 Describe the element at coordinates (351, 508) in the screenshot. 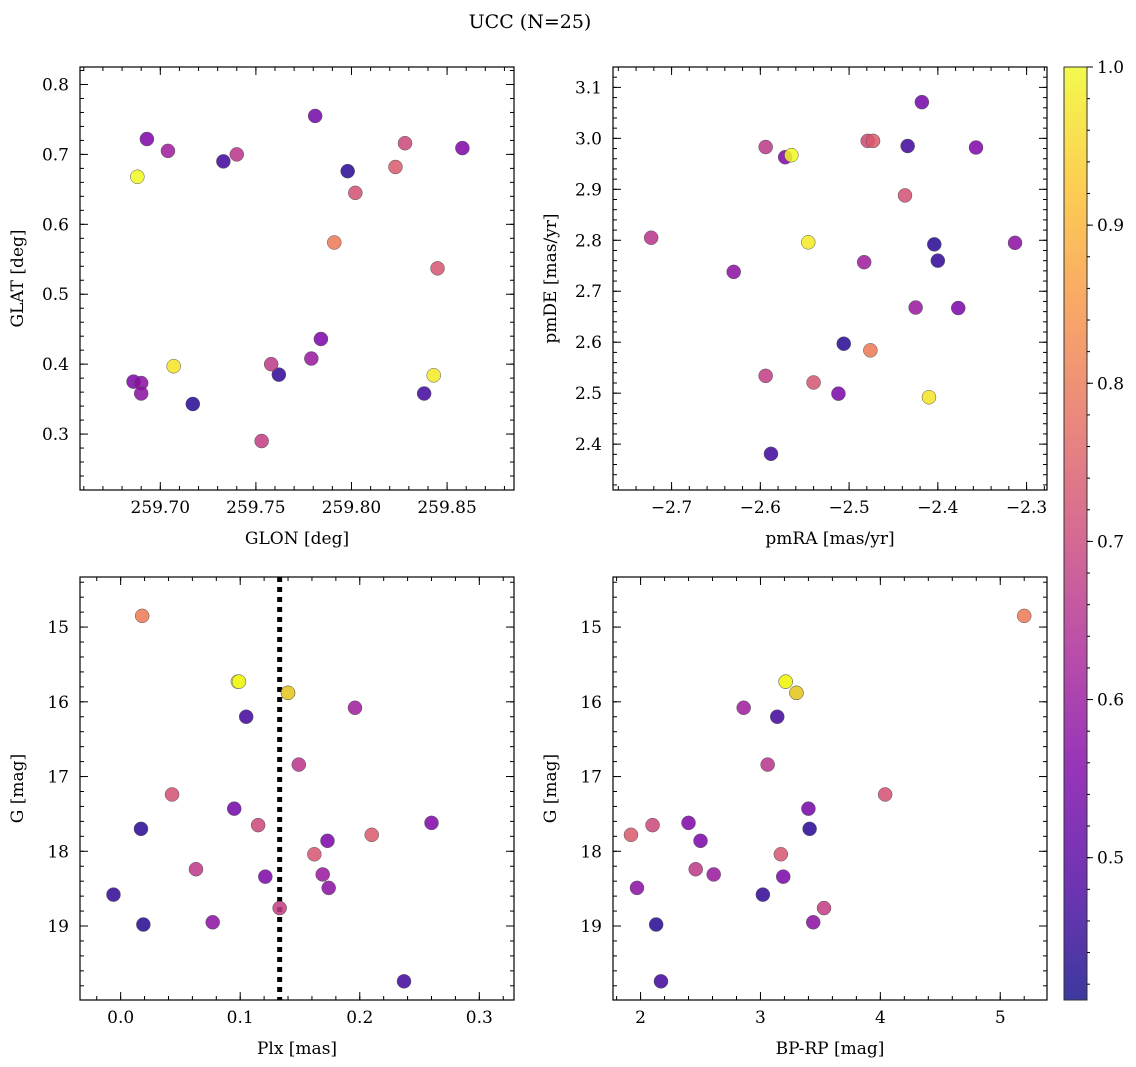

I see `x-tick-label: 259.80` at that location.